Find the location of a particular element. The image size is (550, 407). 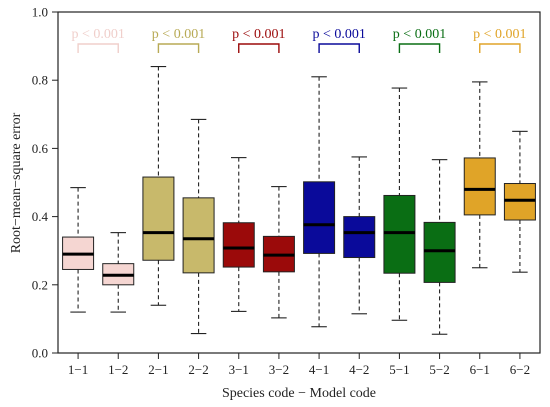

x-tick-label: 2−2 is located at coordinates (198, 369).